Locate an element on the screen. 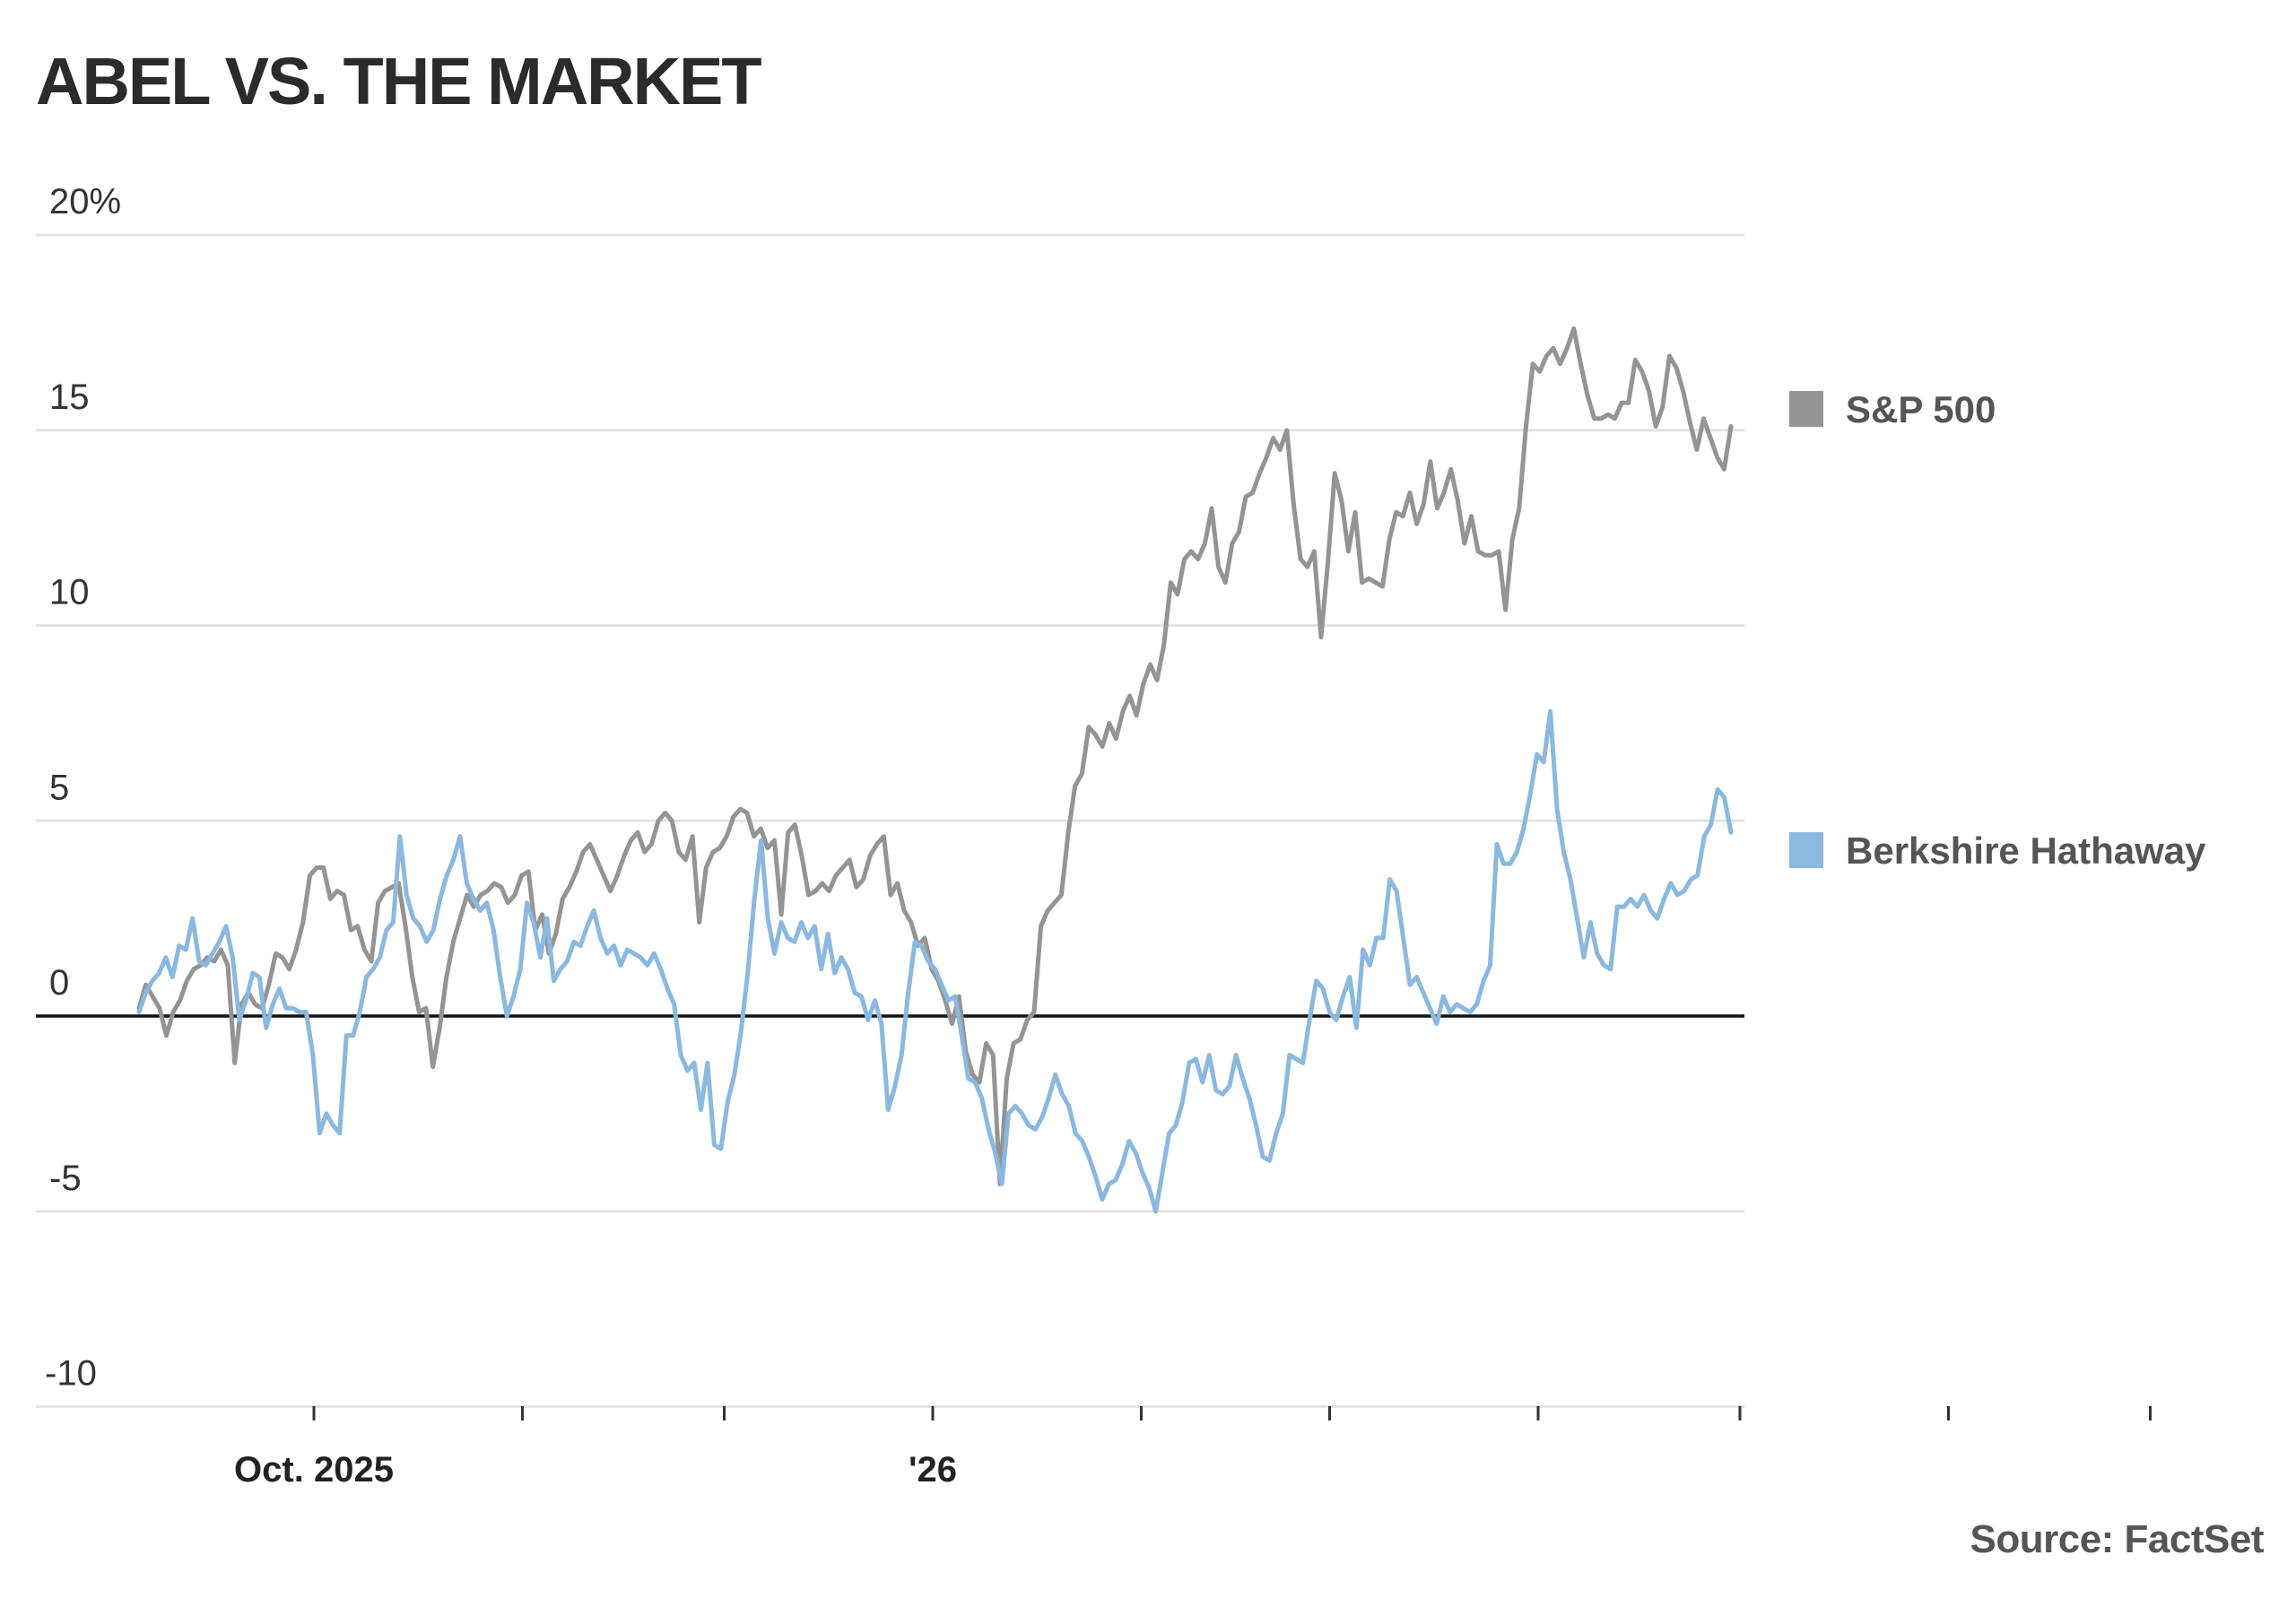 The image size is (2296, 1607). y-tick-label: 15 is located at coordinates (69, 398).